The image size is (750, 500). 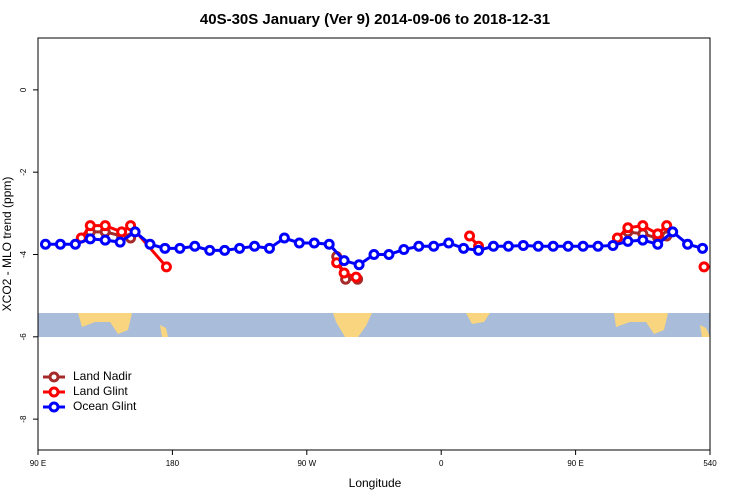 I want to click on y-axis-label: XCO2 - MLO trend (ppm), so click(x=7, y=244).